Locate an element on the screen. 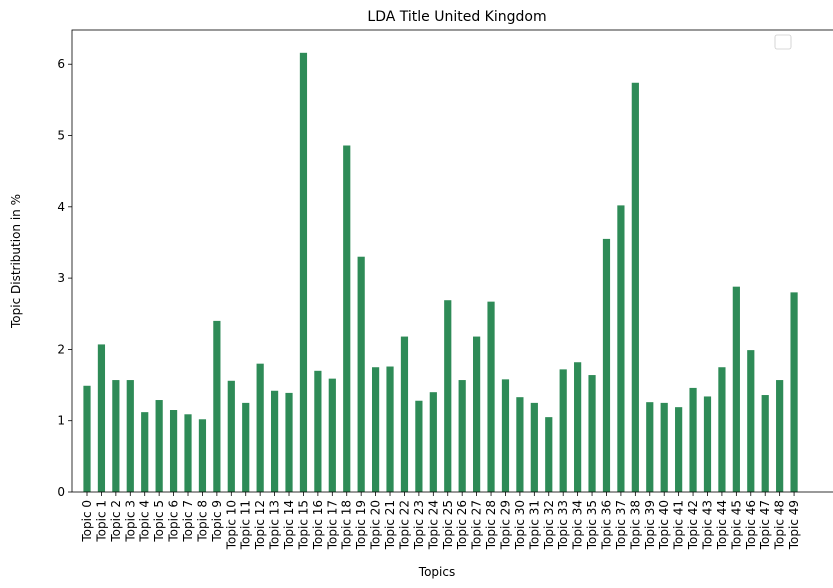 The image size is (833, 588). x-tick-label: Topic 3 is located at coordinates (130, 521).